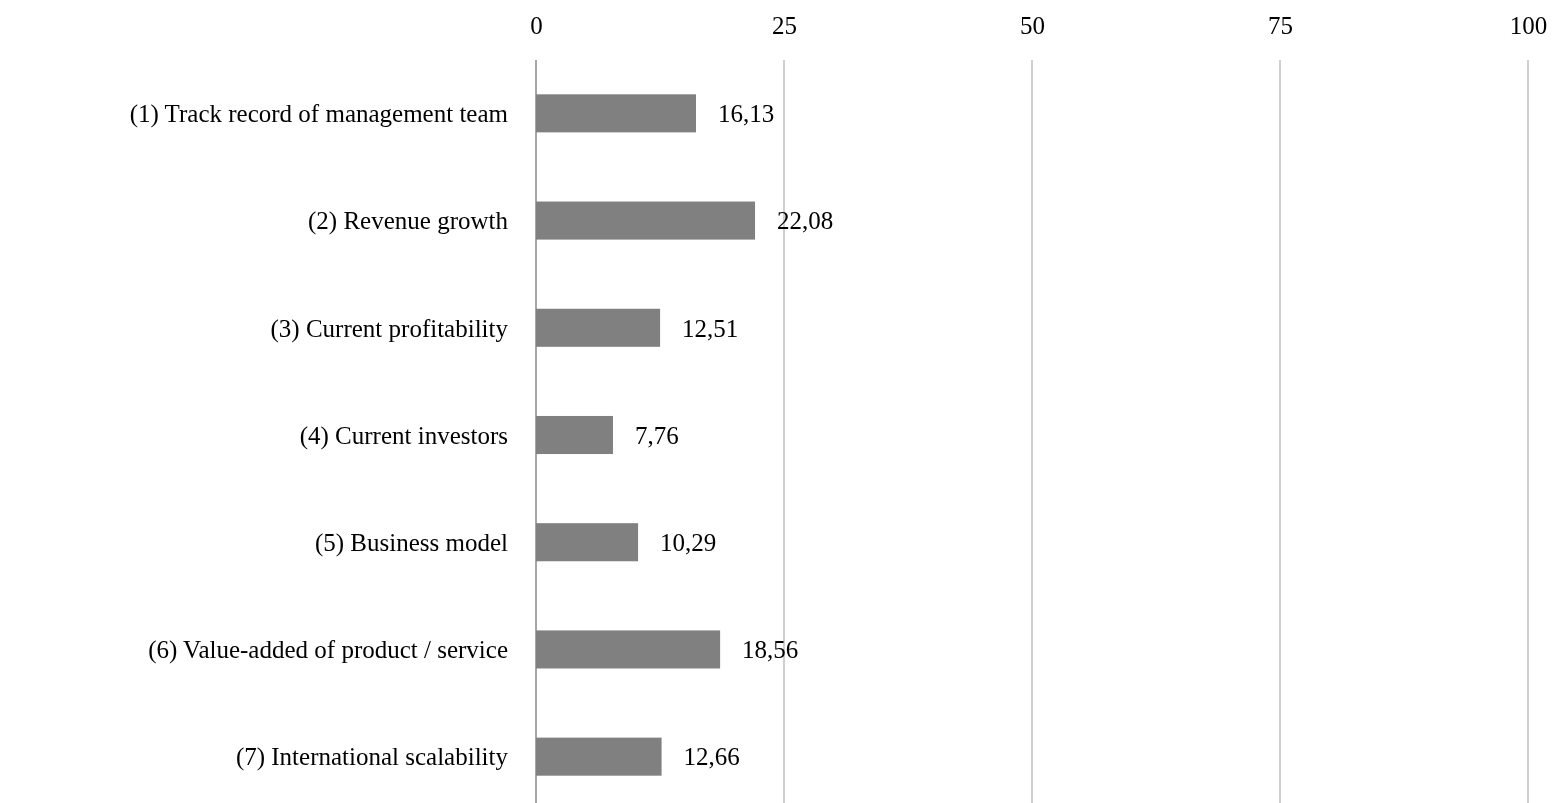 The height and width of the screenshot is (803, 1557). I want to click on data-label: 12,51, so click(710, 328).